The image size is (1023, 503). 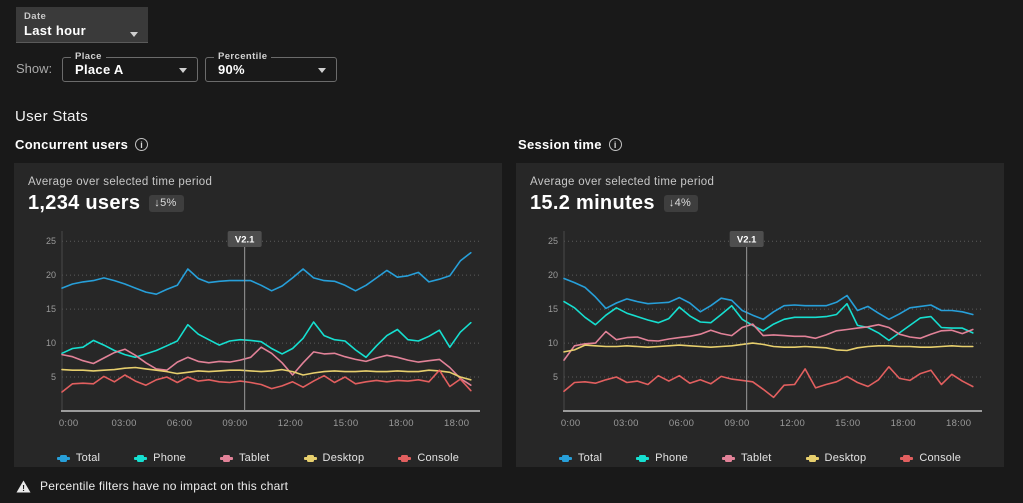 What do you see at coordinates (84, 202) in the screenshot?
I see `summary-value: 1,234 users` at bounding box center [84, 202].